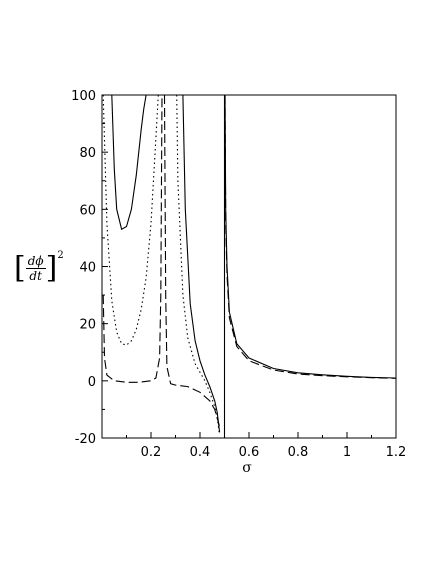 This screenshot has height=564, width=436. I want to click on y-axis-exponent: 2, so click(60, 255).